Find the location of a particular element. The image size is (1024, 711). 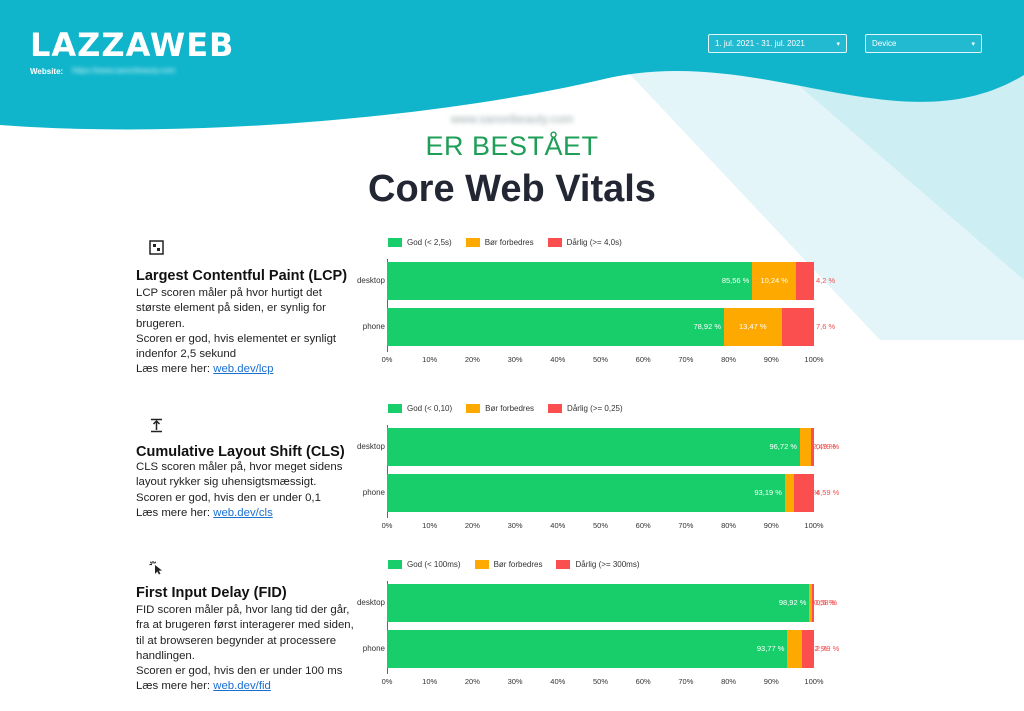

data-label: 0,58 % is located at coordinates (825, 602).